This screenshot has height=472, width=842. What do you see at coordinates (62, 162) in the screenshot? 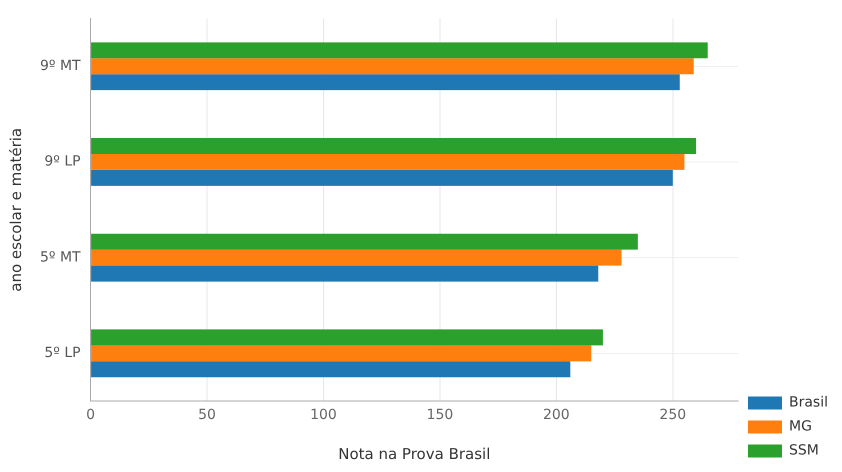
I see `y-tick-label: 9º LP` at bounding box center [62, 162].